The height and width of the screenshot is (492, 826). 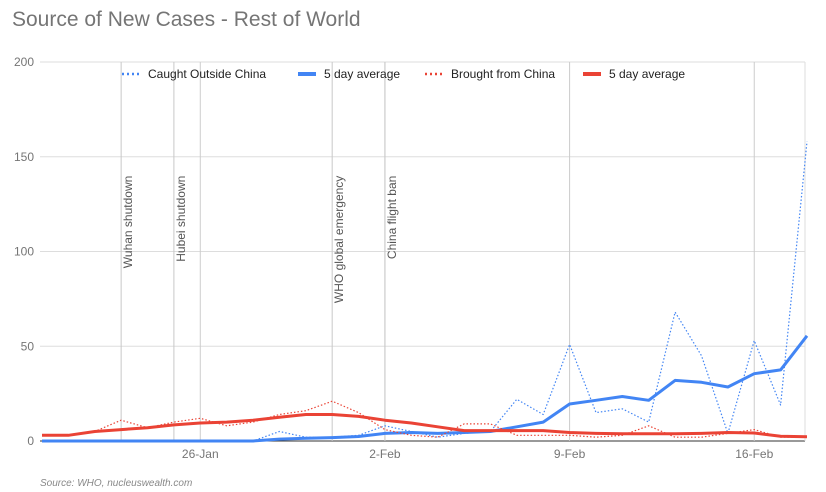 I want to click on y-tick-label: 0, so click(x=30, y=441).